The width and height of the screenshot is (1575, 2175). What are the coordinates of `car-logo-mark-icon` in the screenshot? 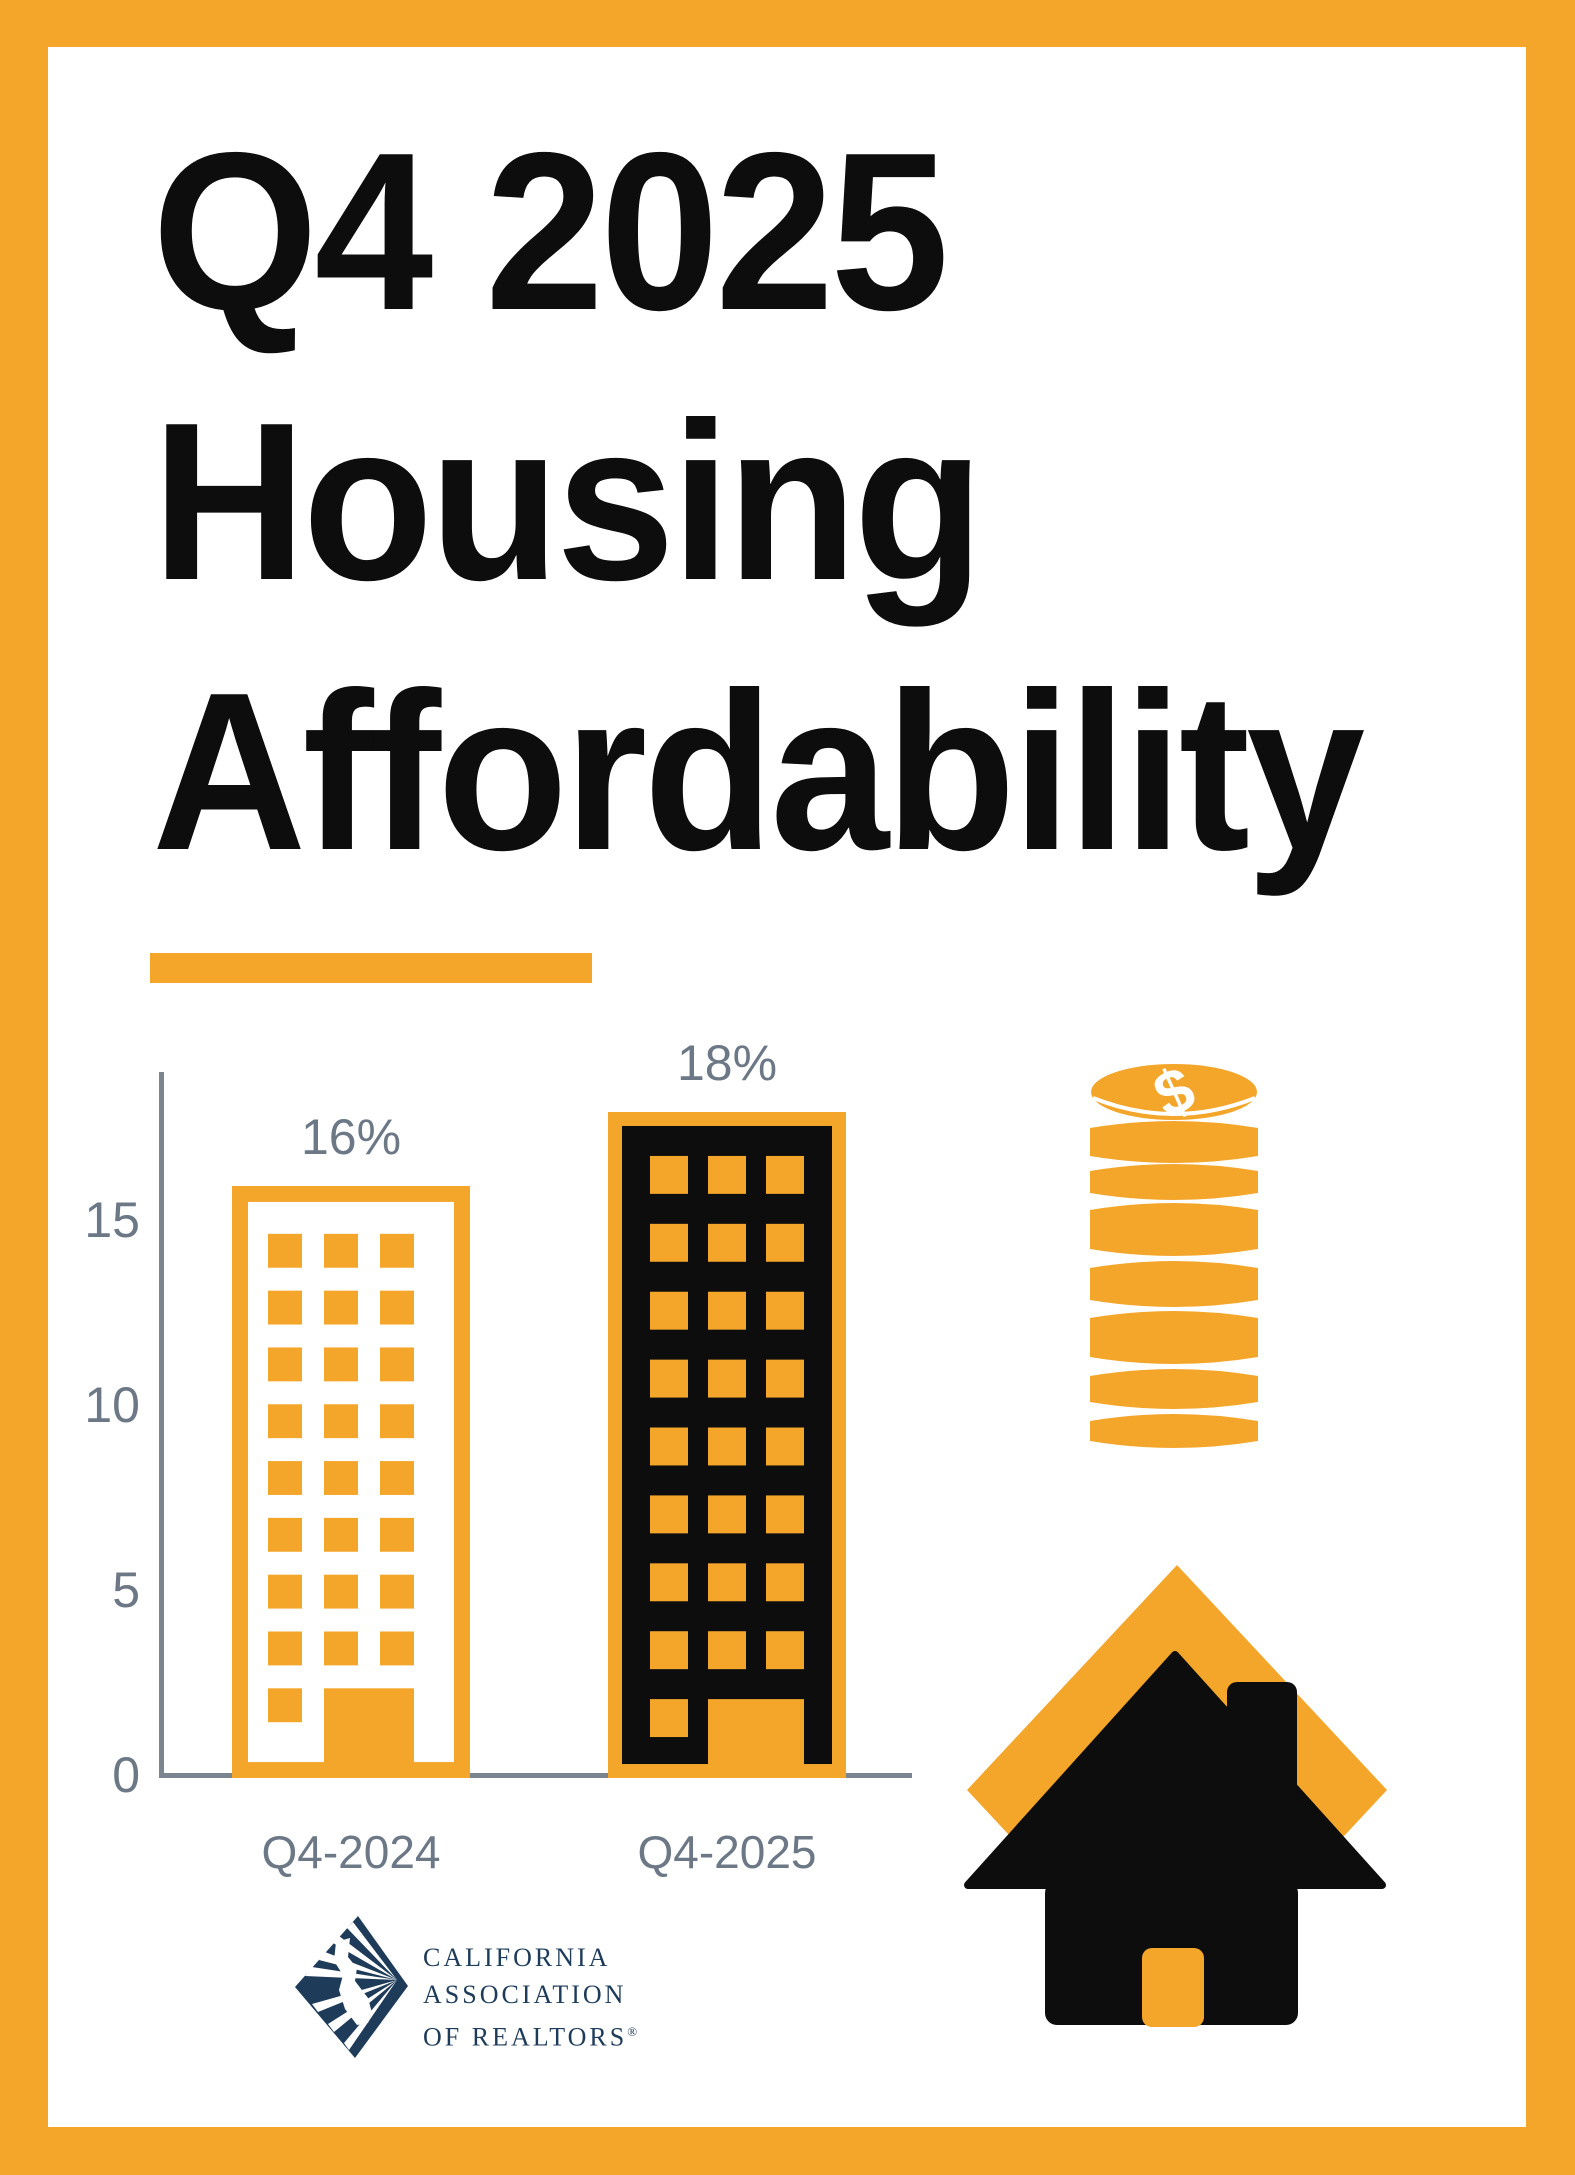 It's located at (351, 1992).